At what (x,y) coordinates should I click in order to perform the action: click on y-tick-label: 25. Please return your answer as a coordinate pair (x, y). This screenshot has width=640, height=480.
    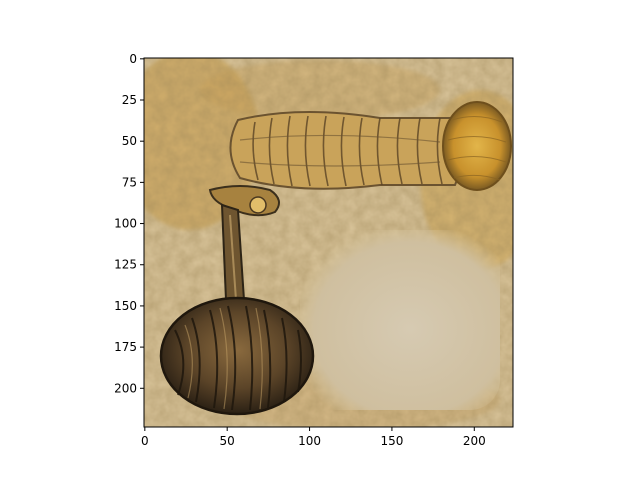
    Looking at the image, I should click on (129, 100).